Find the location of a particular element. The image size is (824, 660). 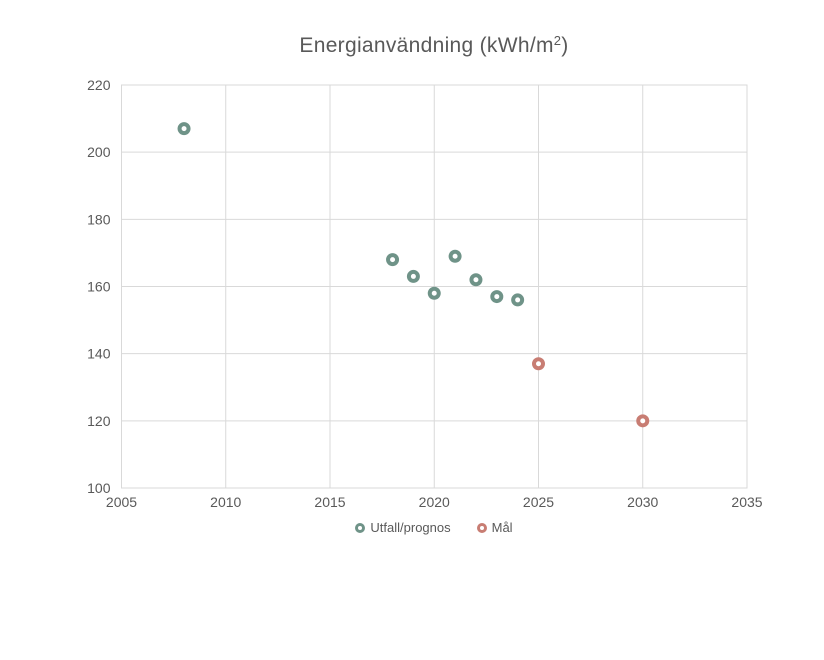

legend: Utfall/prognos Mål is located at coordinates (434, 527).